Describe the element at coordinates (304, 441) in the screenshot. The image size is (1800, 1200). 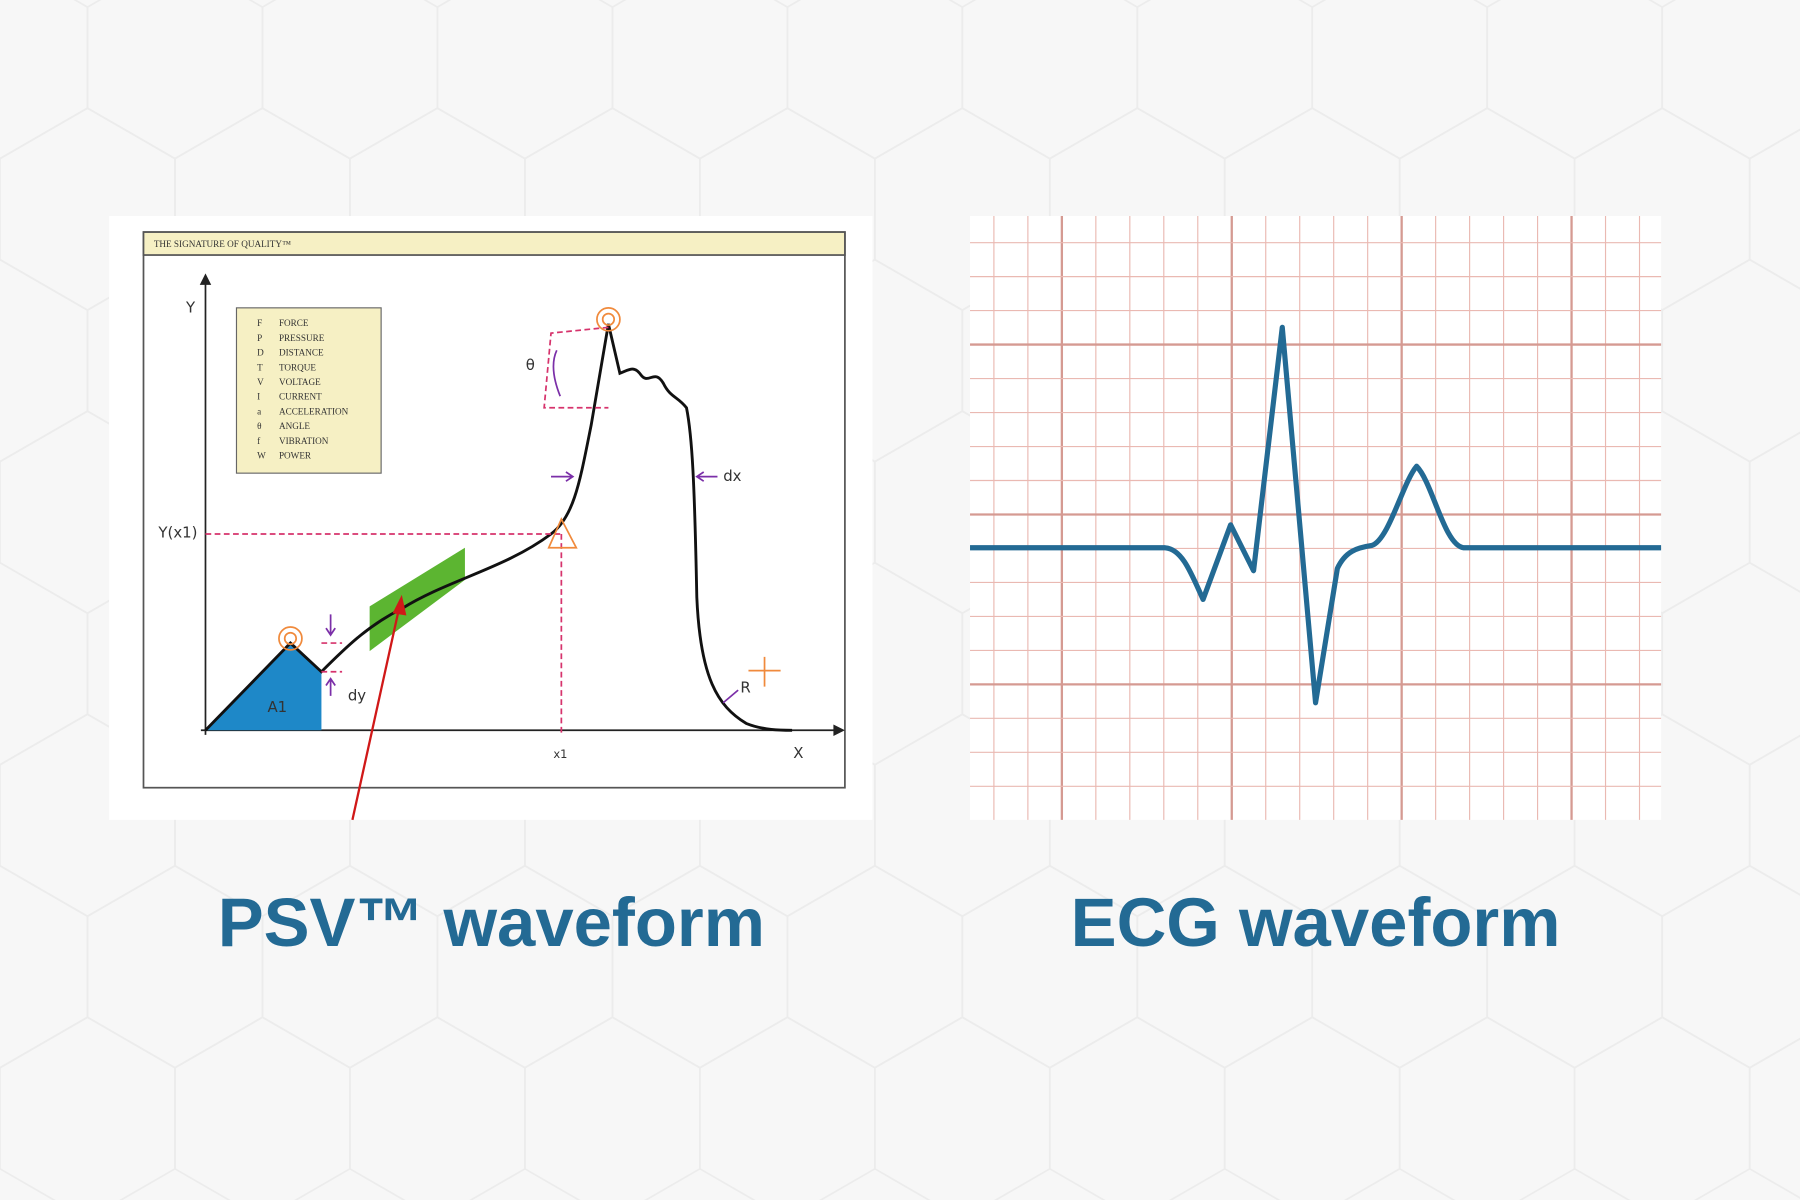
I see `legend-name: VIBRATION` at that location.